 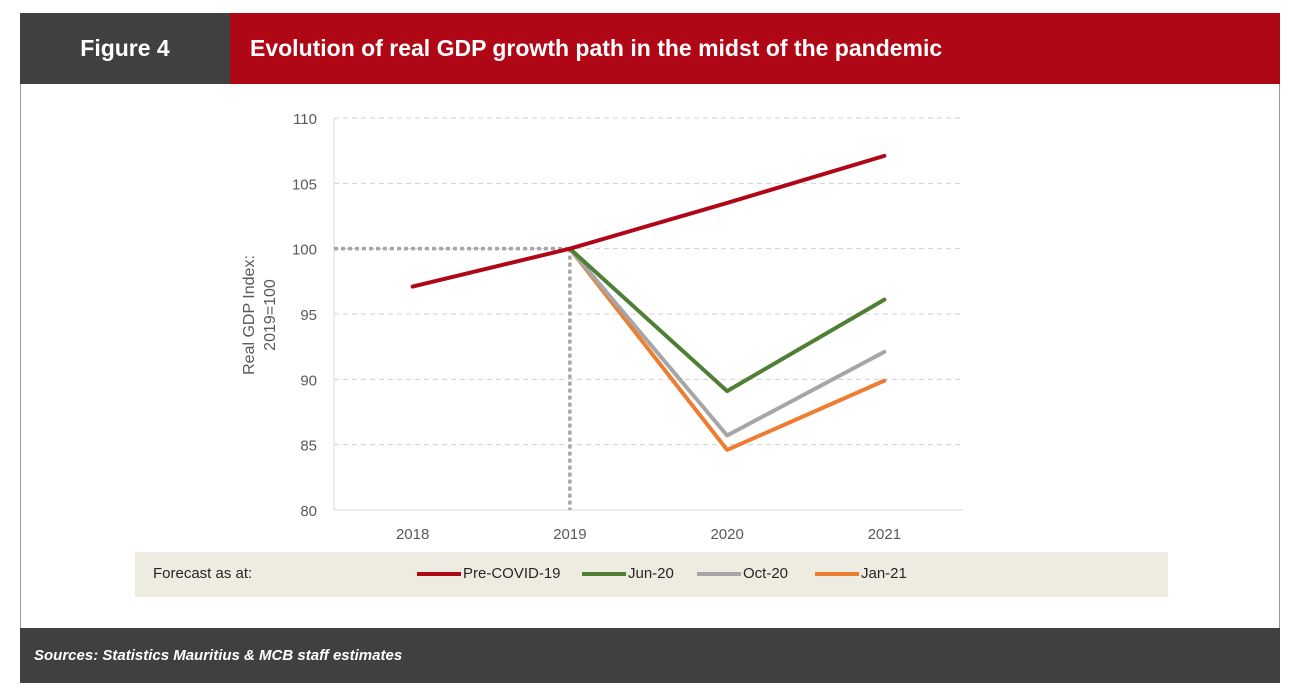 I want to click on legend-item: Oct-20, so click(x=742, y=573).